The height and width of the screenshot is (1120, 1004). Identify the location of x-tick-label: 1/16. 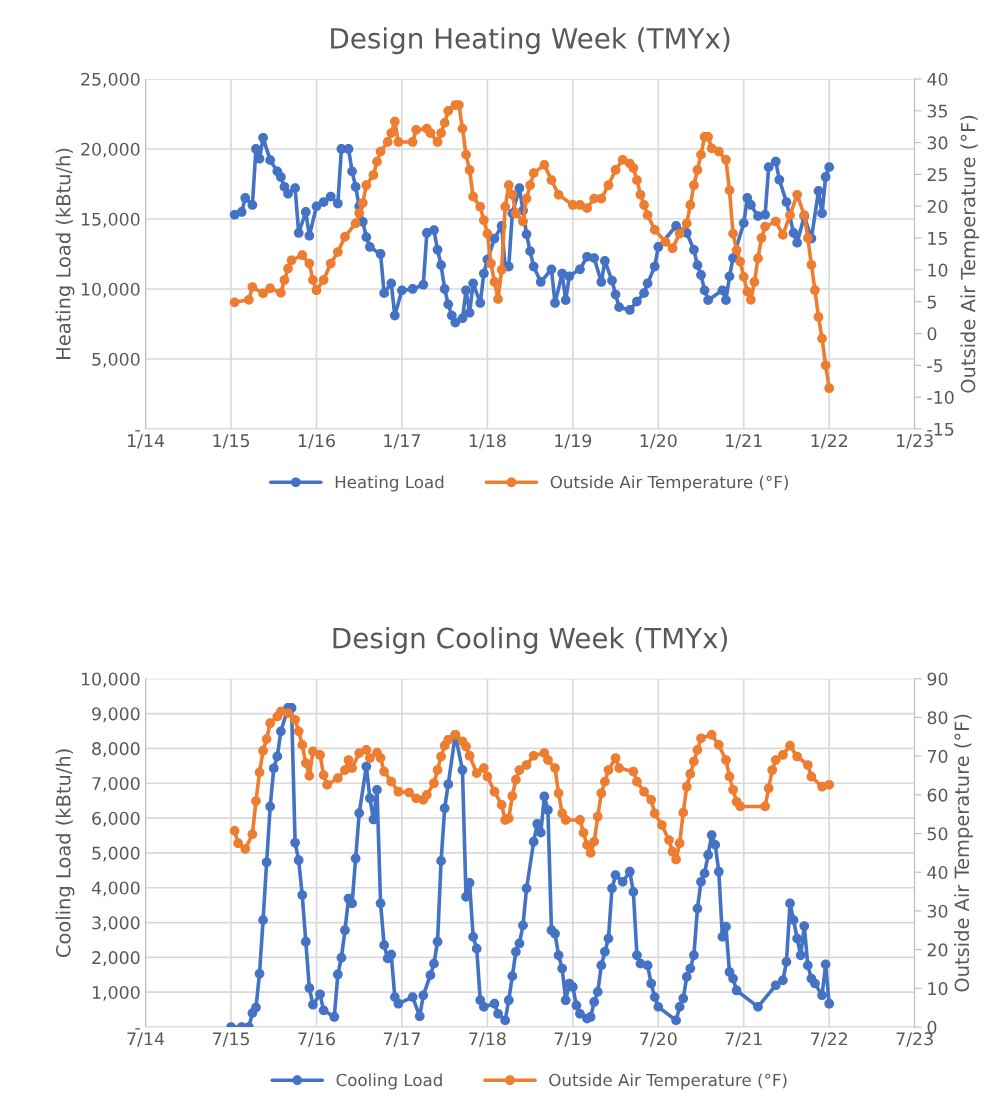
(316, 441).